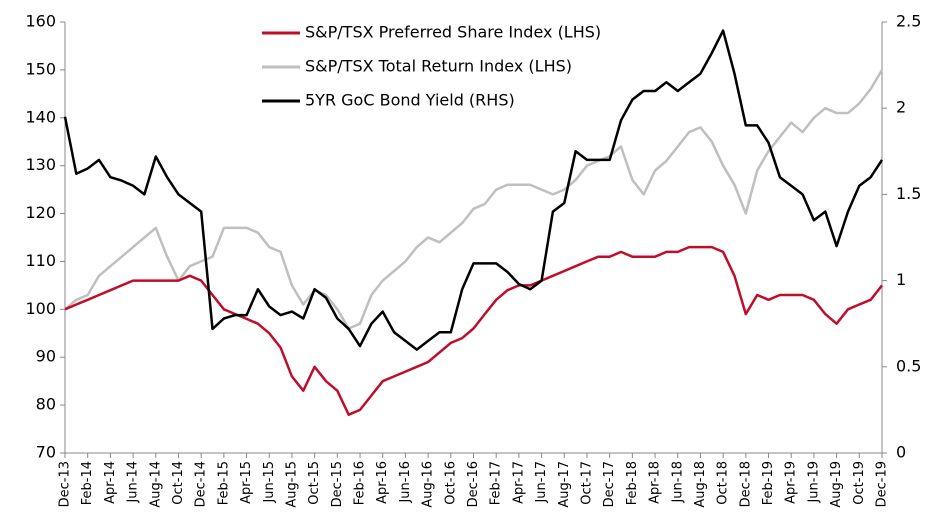 The image size is (937, 518). I want to click on y-tick-label: 110, so click(40, 260).